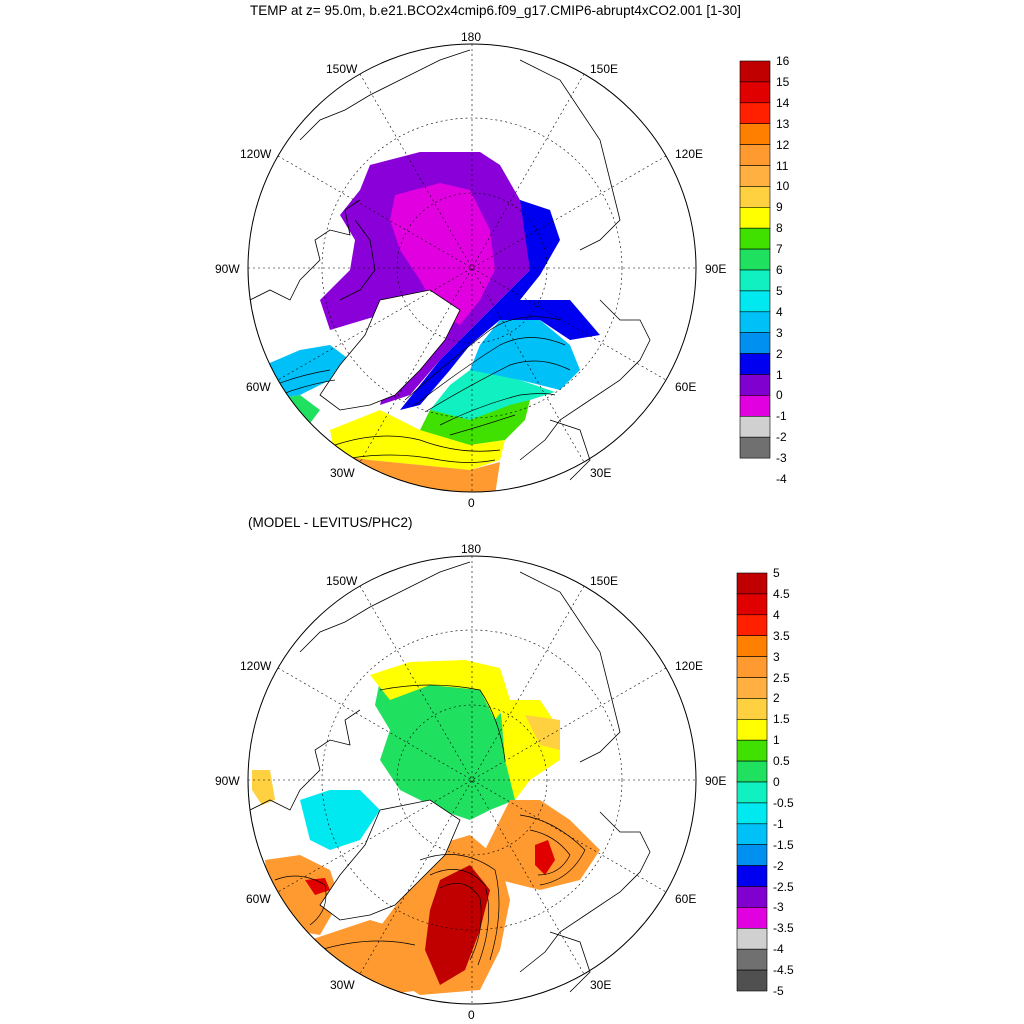  I want to click on difference-subtitle: (MODEL - LEVITUS/PHC2), so click(330, 522).